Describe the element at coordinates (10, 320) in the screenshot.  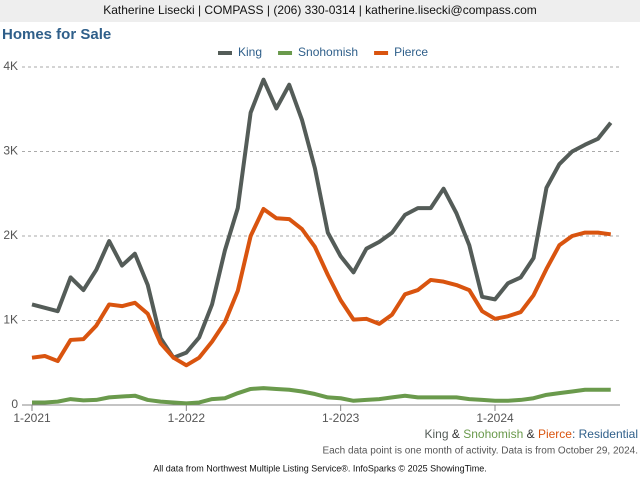
I see `y-tick-label: 1K` at that location.